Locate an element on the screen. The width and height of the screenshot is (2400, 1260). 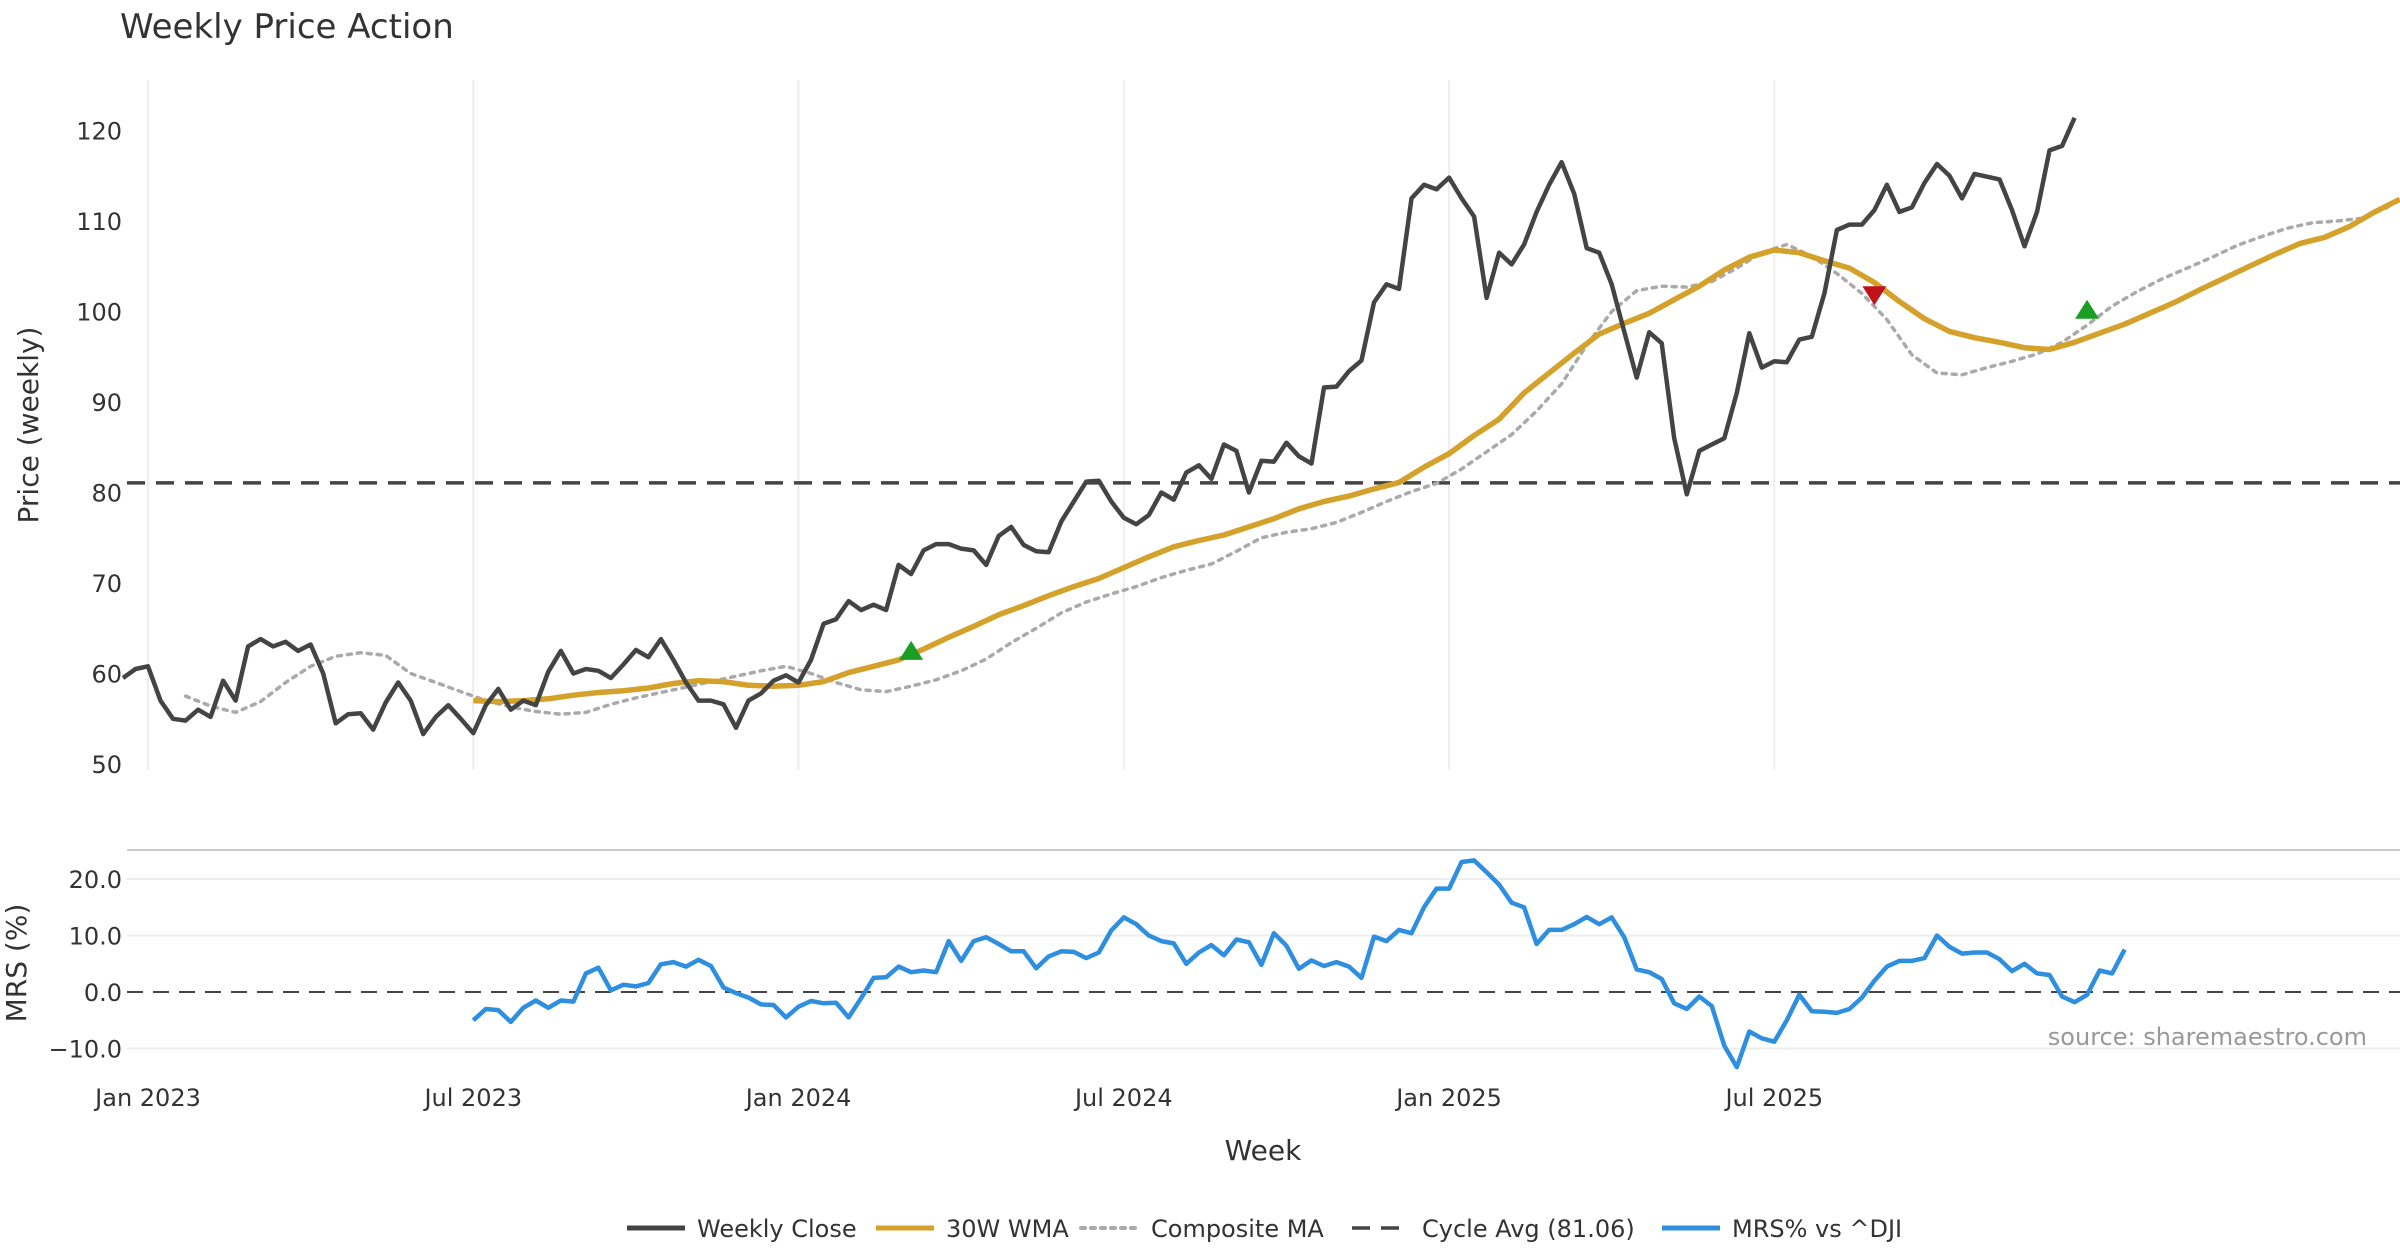
sell-signal-marker is located at coordinates (1874, 296).